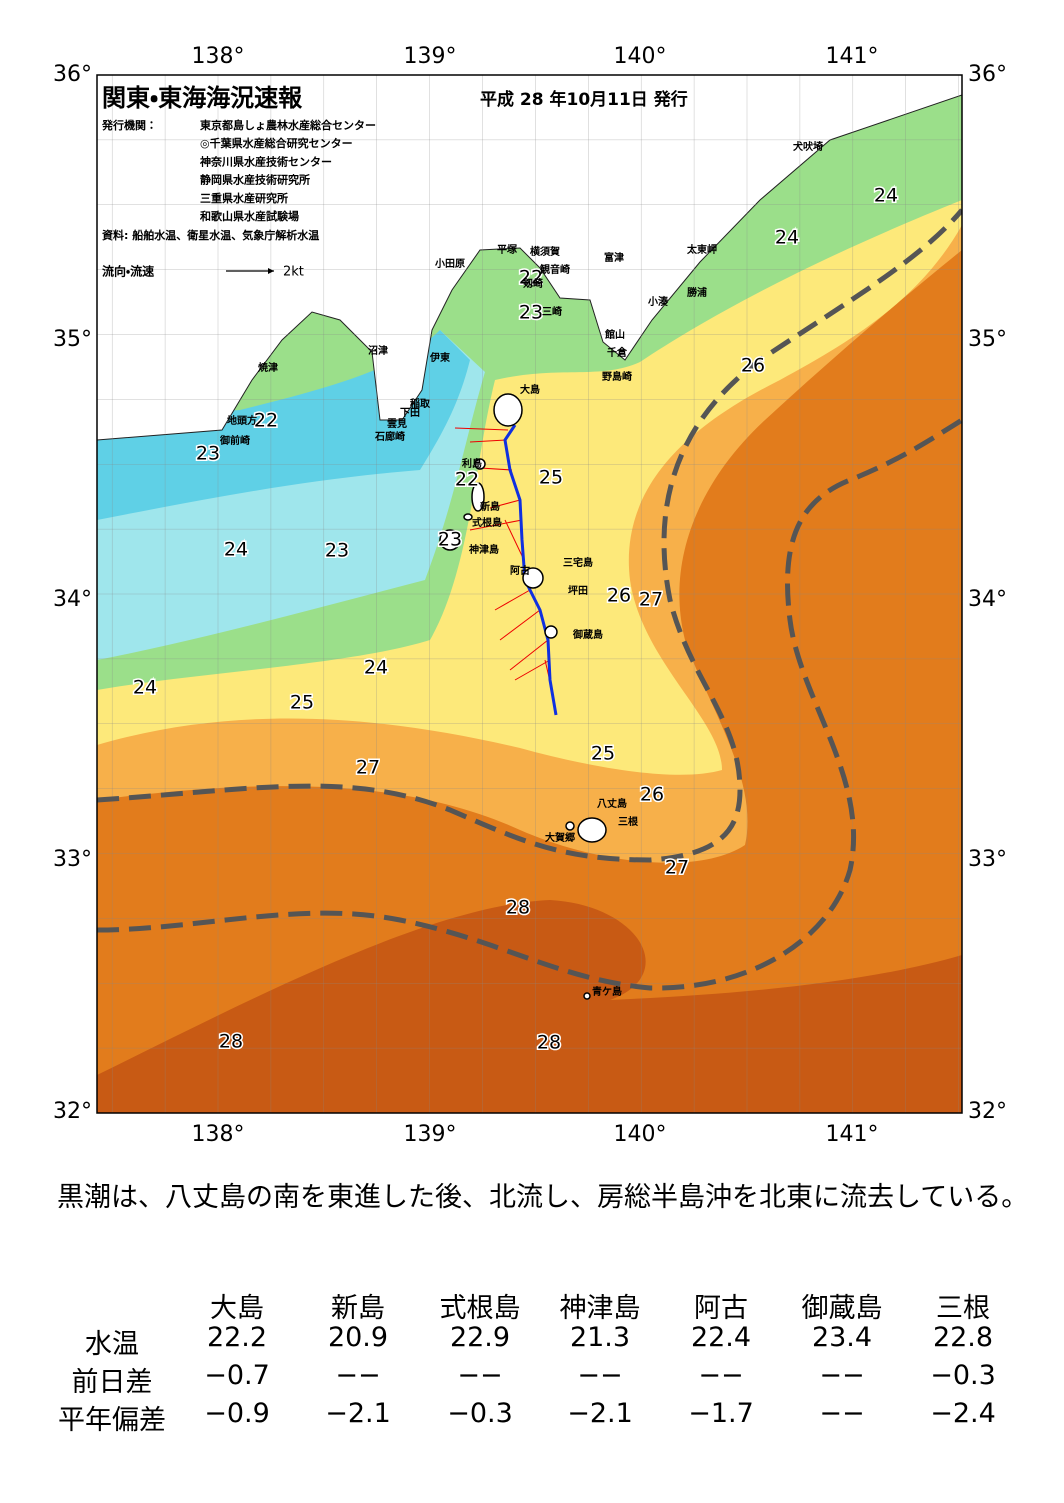 Image resolution: width=1064 pixels, height=1503 pixels. I want to click on column-header: 新島, so click(358, 1308).